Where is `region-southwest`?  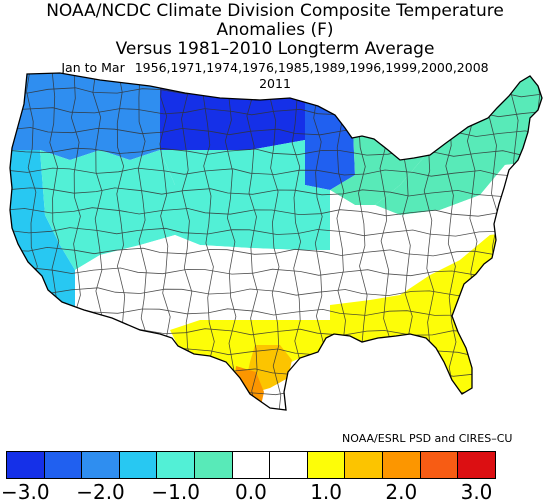
region-southwest is located at coordinates (202, 282).